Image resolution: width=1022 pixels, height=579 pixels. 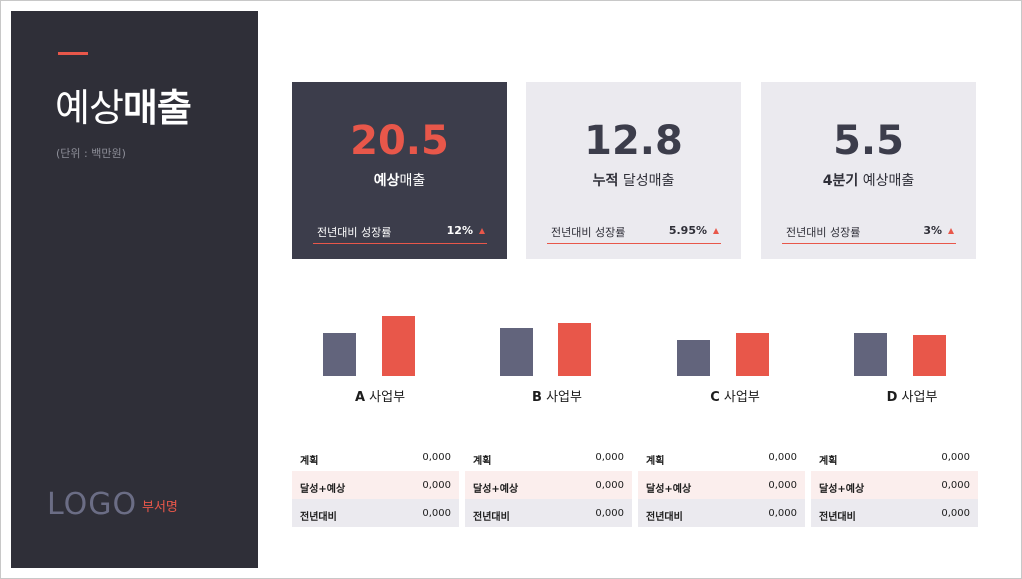 What do you see at coordinates (91, 153) in the screenshot?
I see `unit-note: (단위 : 백만원)` at bounding box center [91, 153].